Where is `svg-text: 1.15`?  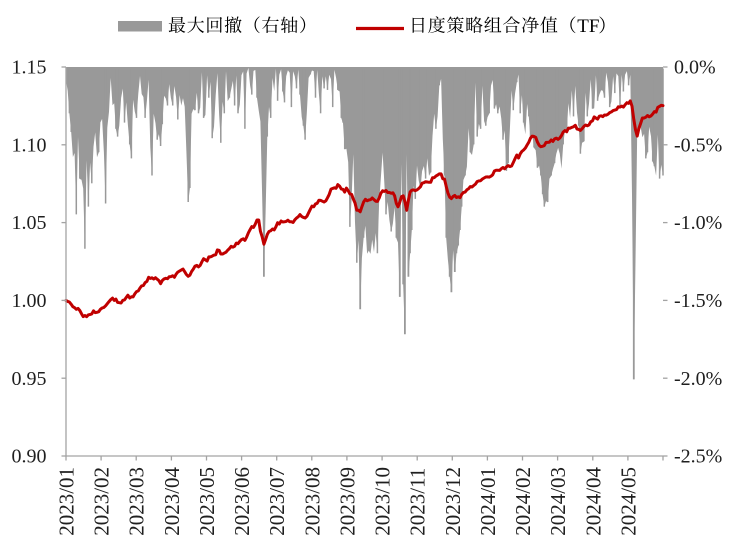 svg-text: 1.15 is located at coordinates (29, 68).